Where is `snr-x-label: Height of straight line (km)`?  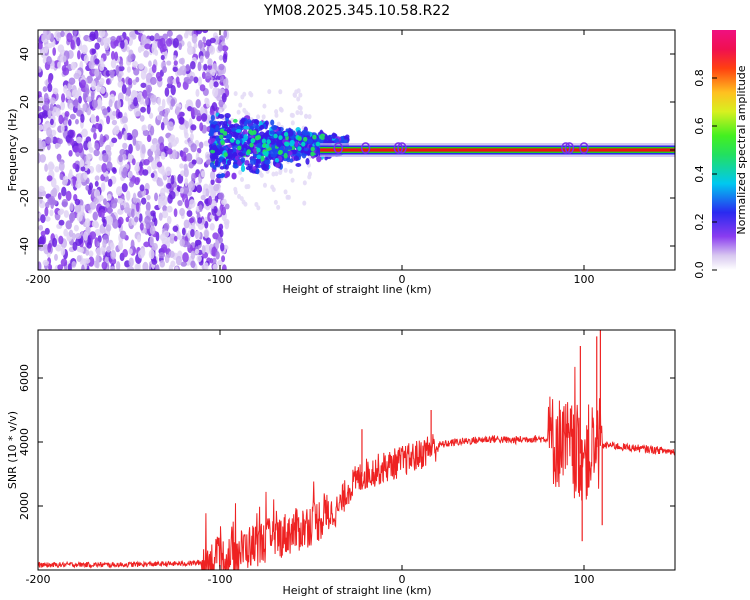
snr-x-label: Height of straight line (km) is located at coordinates (356, 590).